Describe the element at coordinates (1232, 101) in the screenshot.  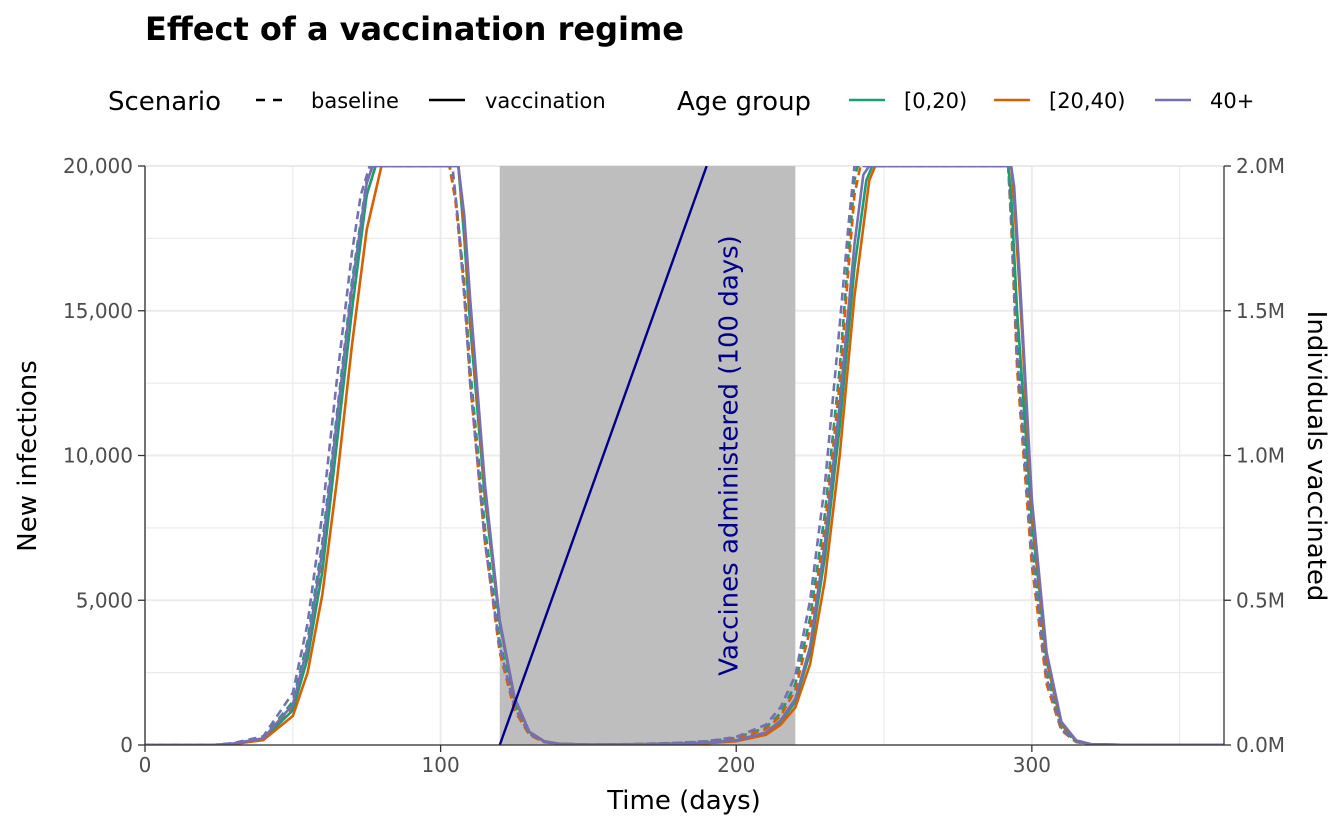
I see `legend-label-age-40plus: 40+` at that location.